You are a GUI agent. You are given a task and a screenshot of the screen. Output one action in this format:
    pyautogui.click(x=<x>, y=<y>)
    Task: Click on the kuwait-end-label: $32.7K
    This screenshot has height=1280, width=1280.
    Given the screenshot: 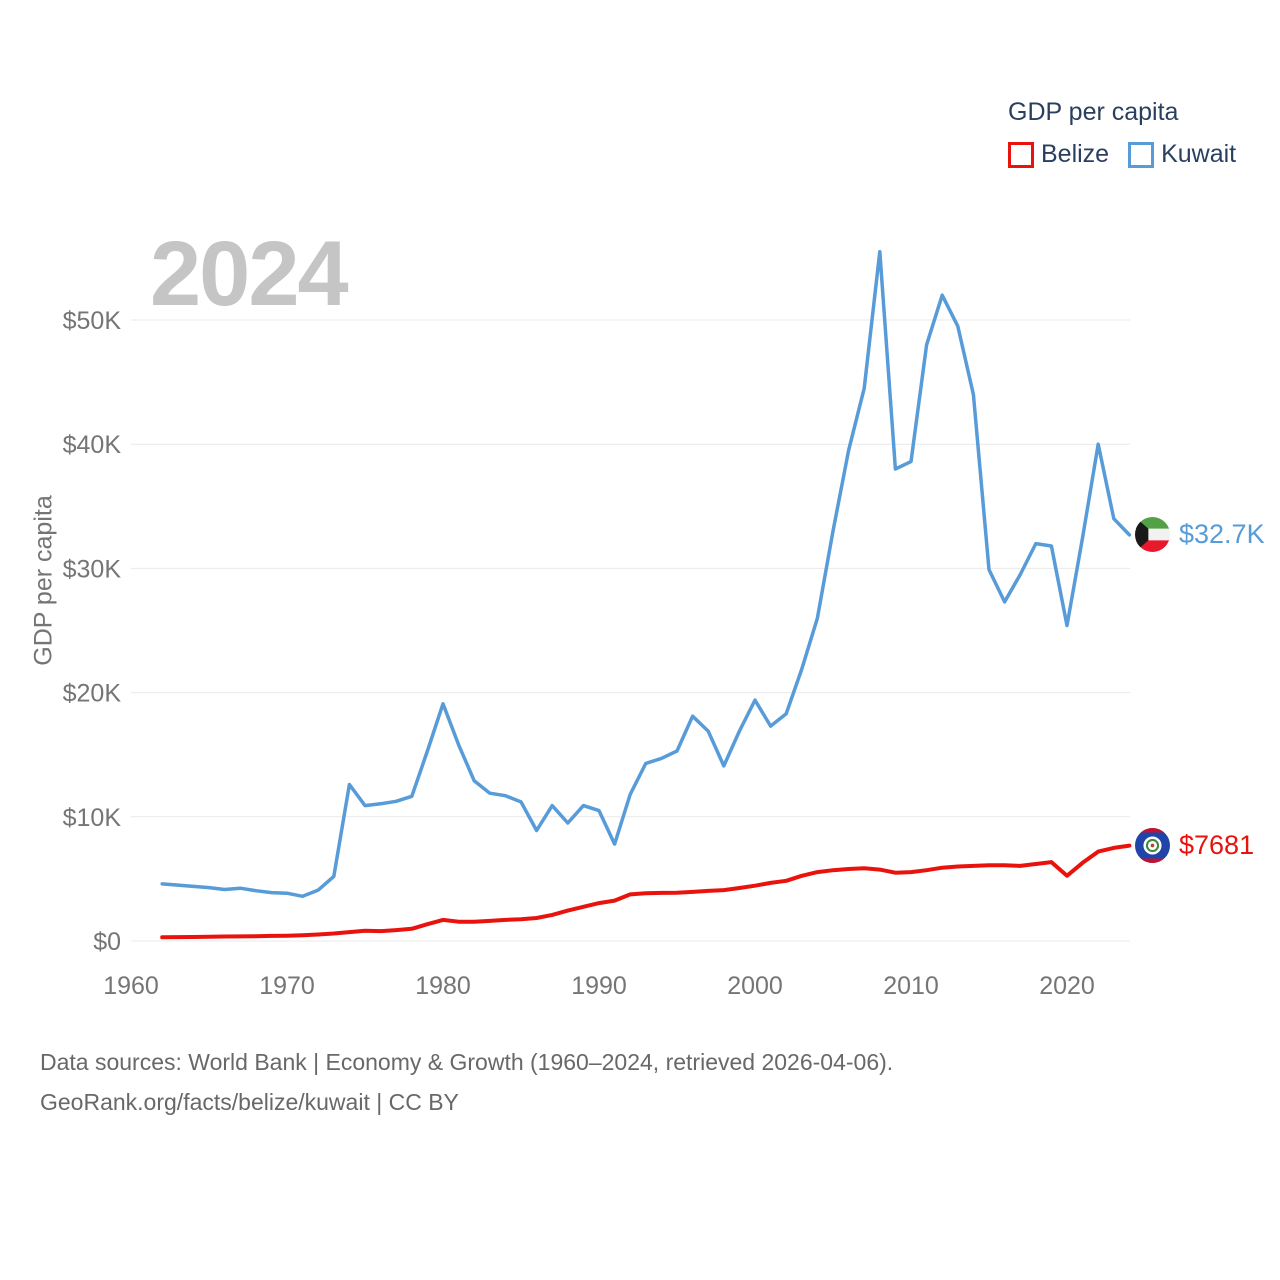 What is the action you would take?
    pyautogui.click(x=1200, y=535)
    